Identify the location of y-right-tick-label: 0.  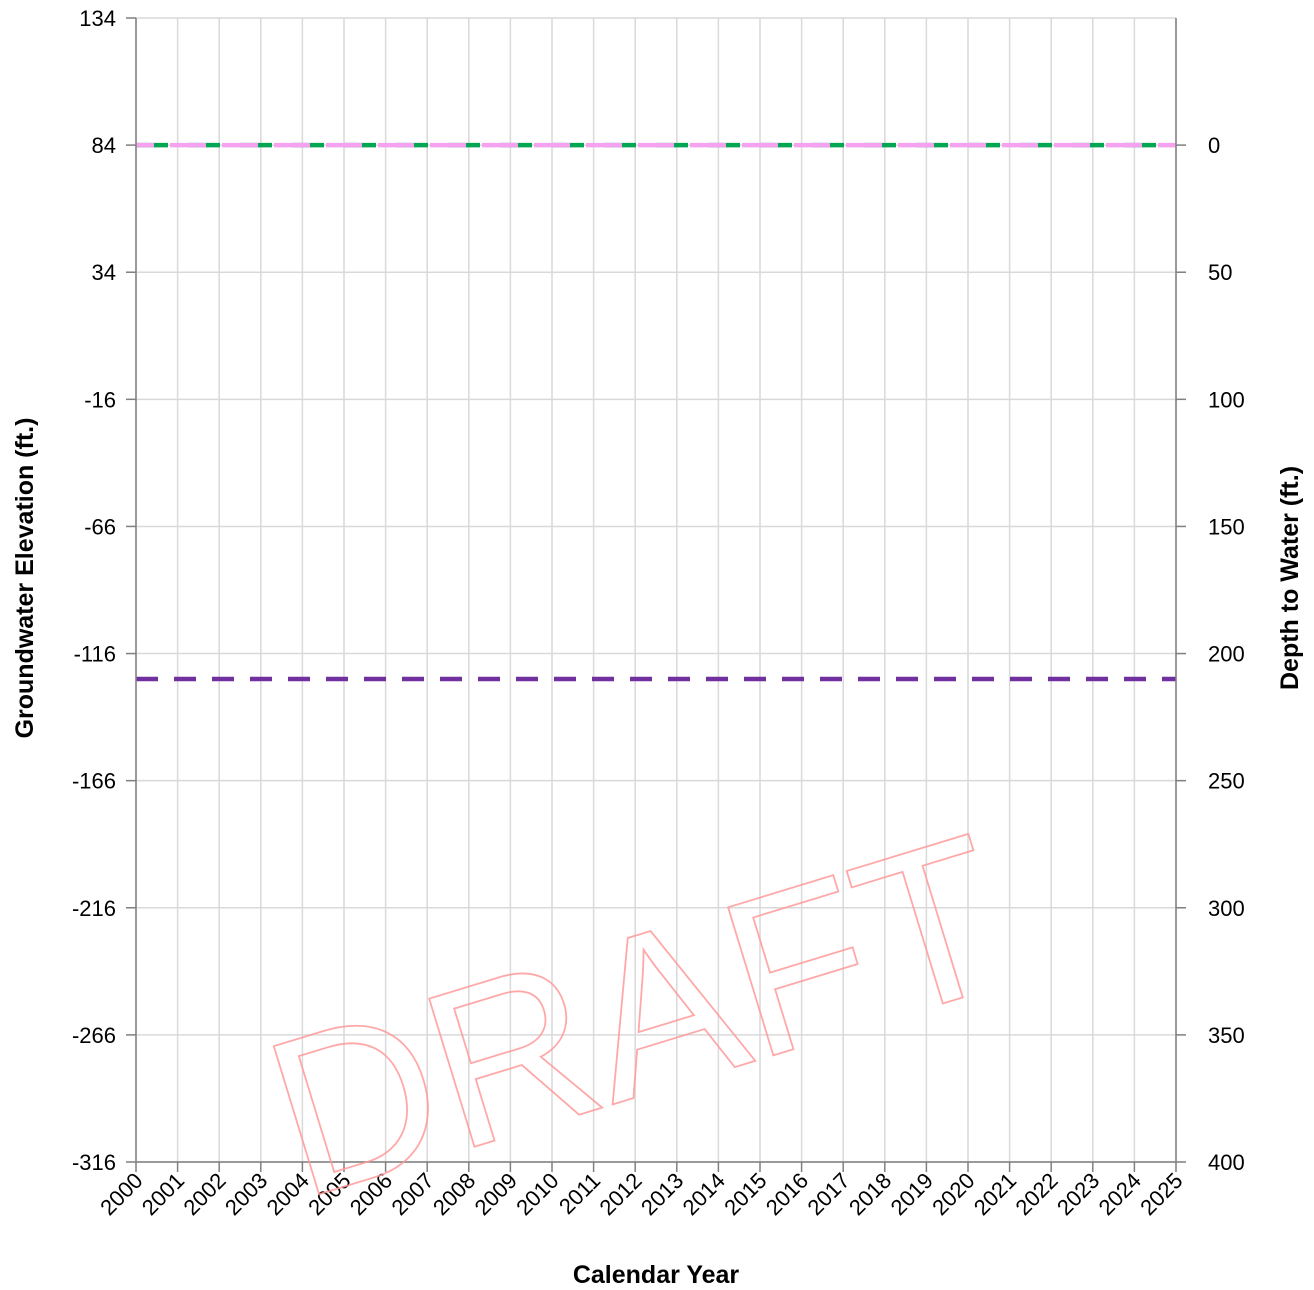
(1214, 145).